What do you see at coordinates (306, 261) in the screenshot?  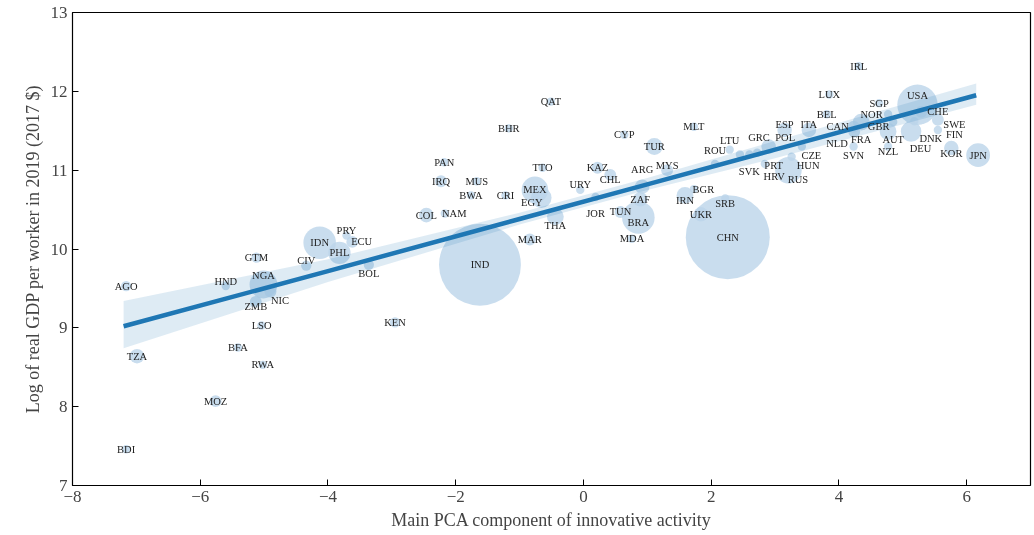 I see `data-label: CIV` at bounding box center [306, 261].